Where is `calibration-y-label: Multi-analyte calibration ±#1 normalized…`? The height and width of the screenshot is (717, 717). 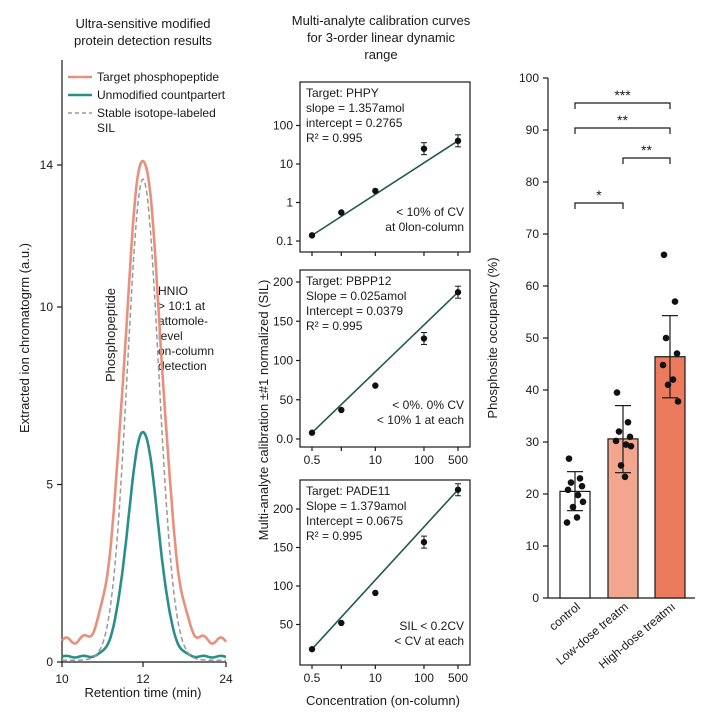
calibration-y-label: Multi-analyte calibration ±#1 normalized… is located at coordinates (263, 410).